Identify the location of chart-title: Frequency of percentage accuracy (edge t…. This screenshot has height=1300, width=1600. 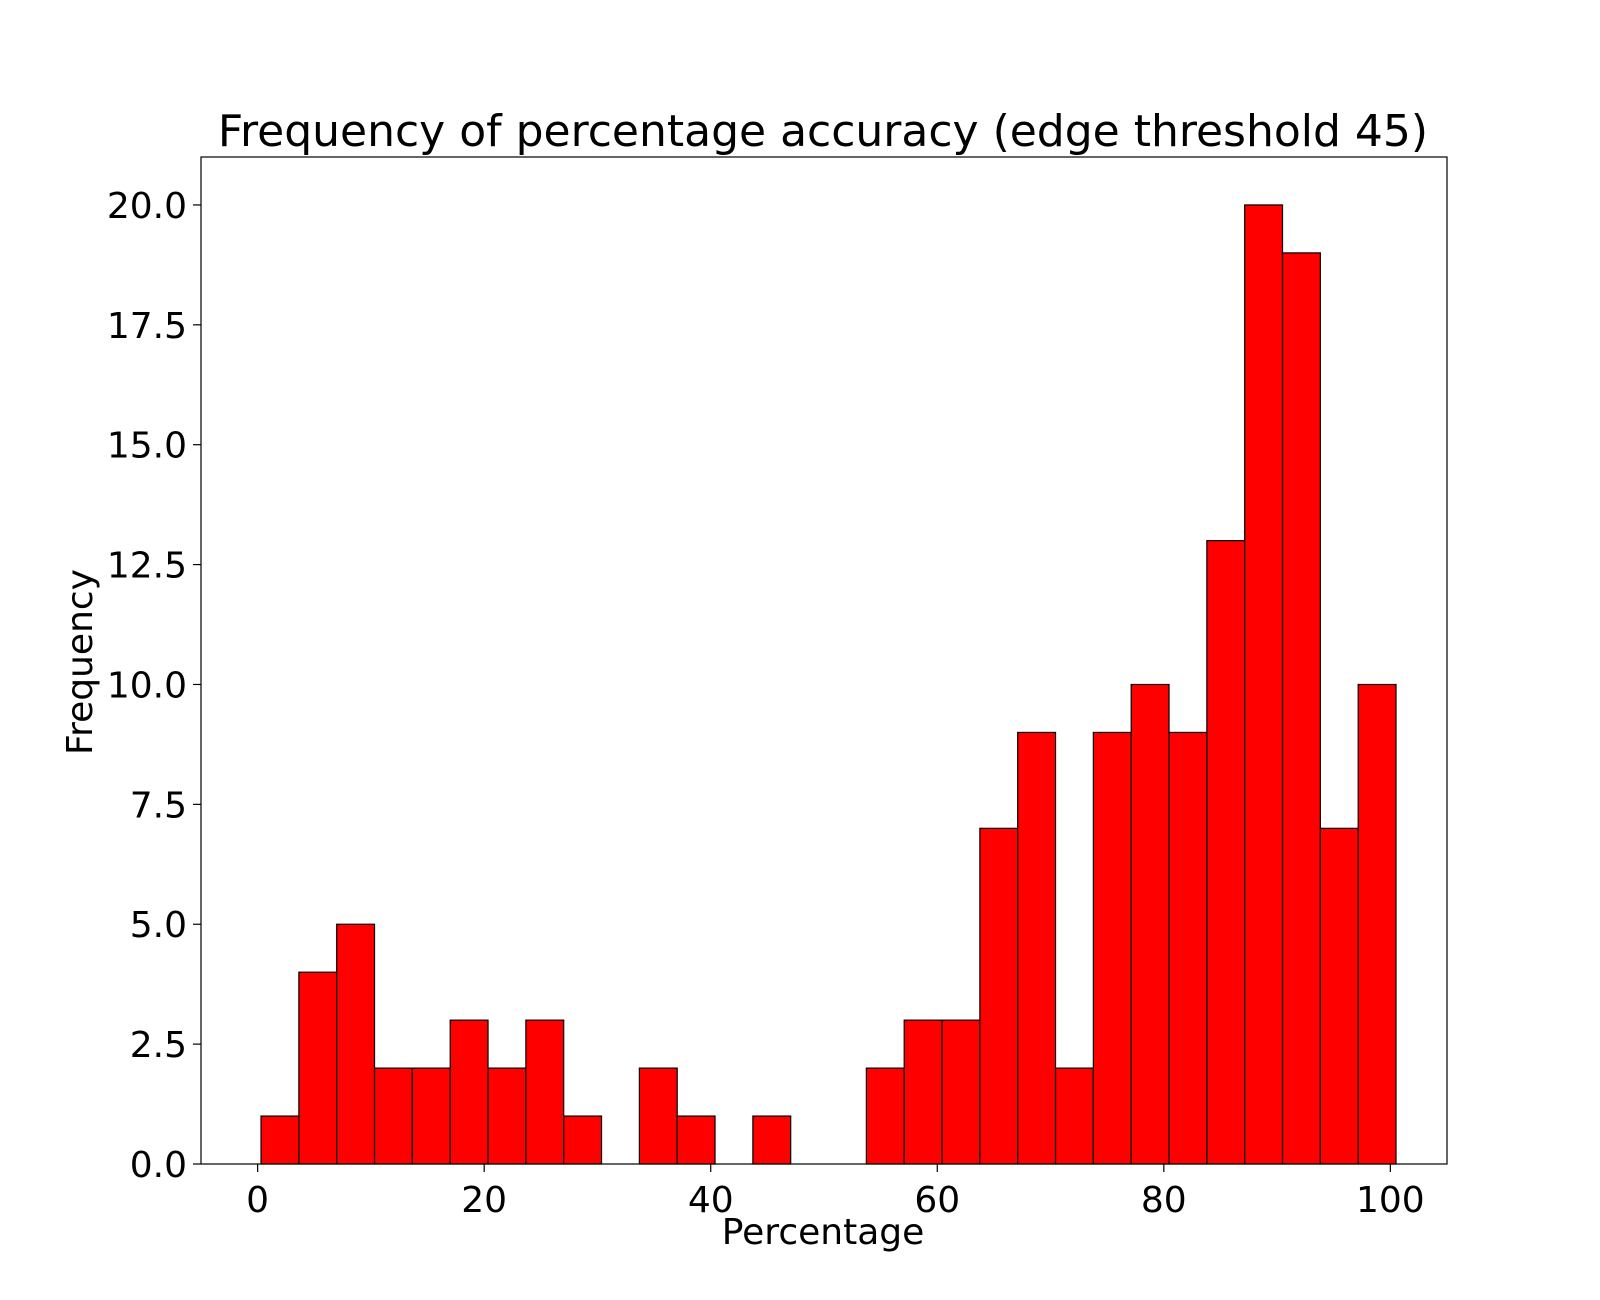
(823, 131).